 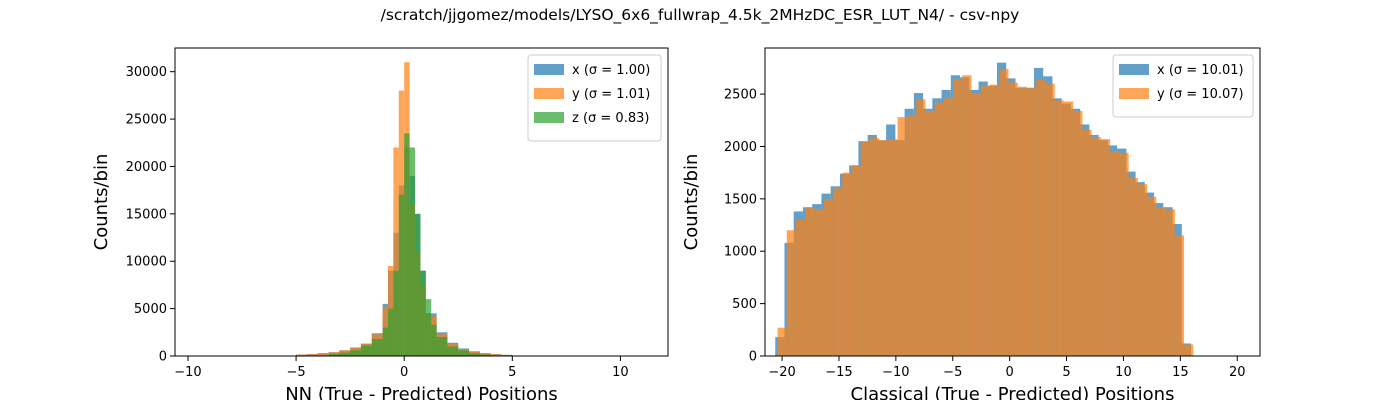 What do you see at coordinates (781, 372) in the screenshot?
I see `classical-xtick-label: −20` at bounding box center [781, 372].